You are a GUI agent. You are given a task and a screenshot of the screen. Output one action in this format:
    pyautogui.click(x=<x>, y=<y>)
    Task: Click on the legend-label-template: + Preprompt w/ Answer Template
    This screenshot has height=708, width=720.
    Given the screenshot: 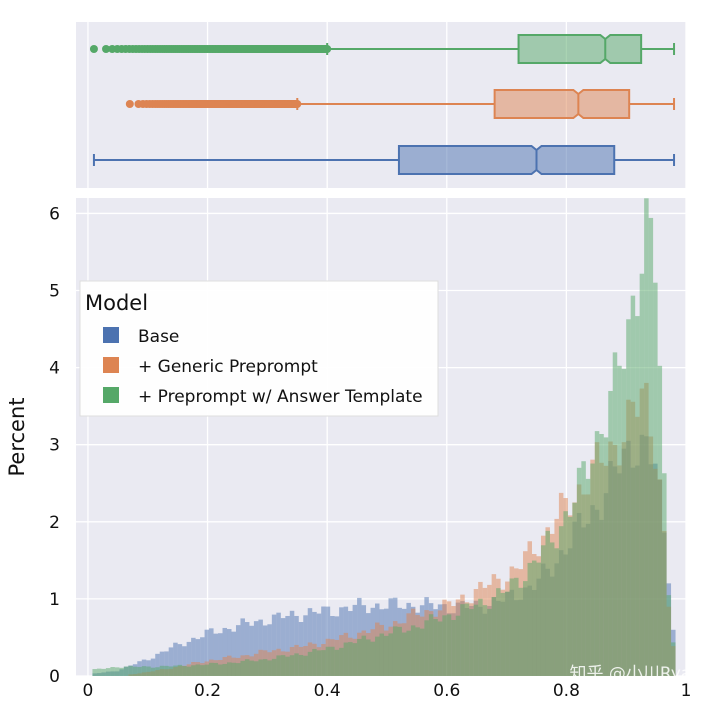 What is the action you would take?
    pyautogui.click(x=280, y=397)
    